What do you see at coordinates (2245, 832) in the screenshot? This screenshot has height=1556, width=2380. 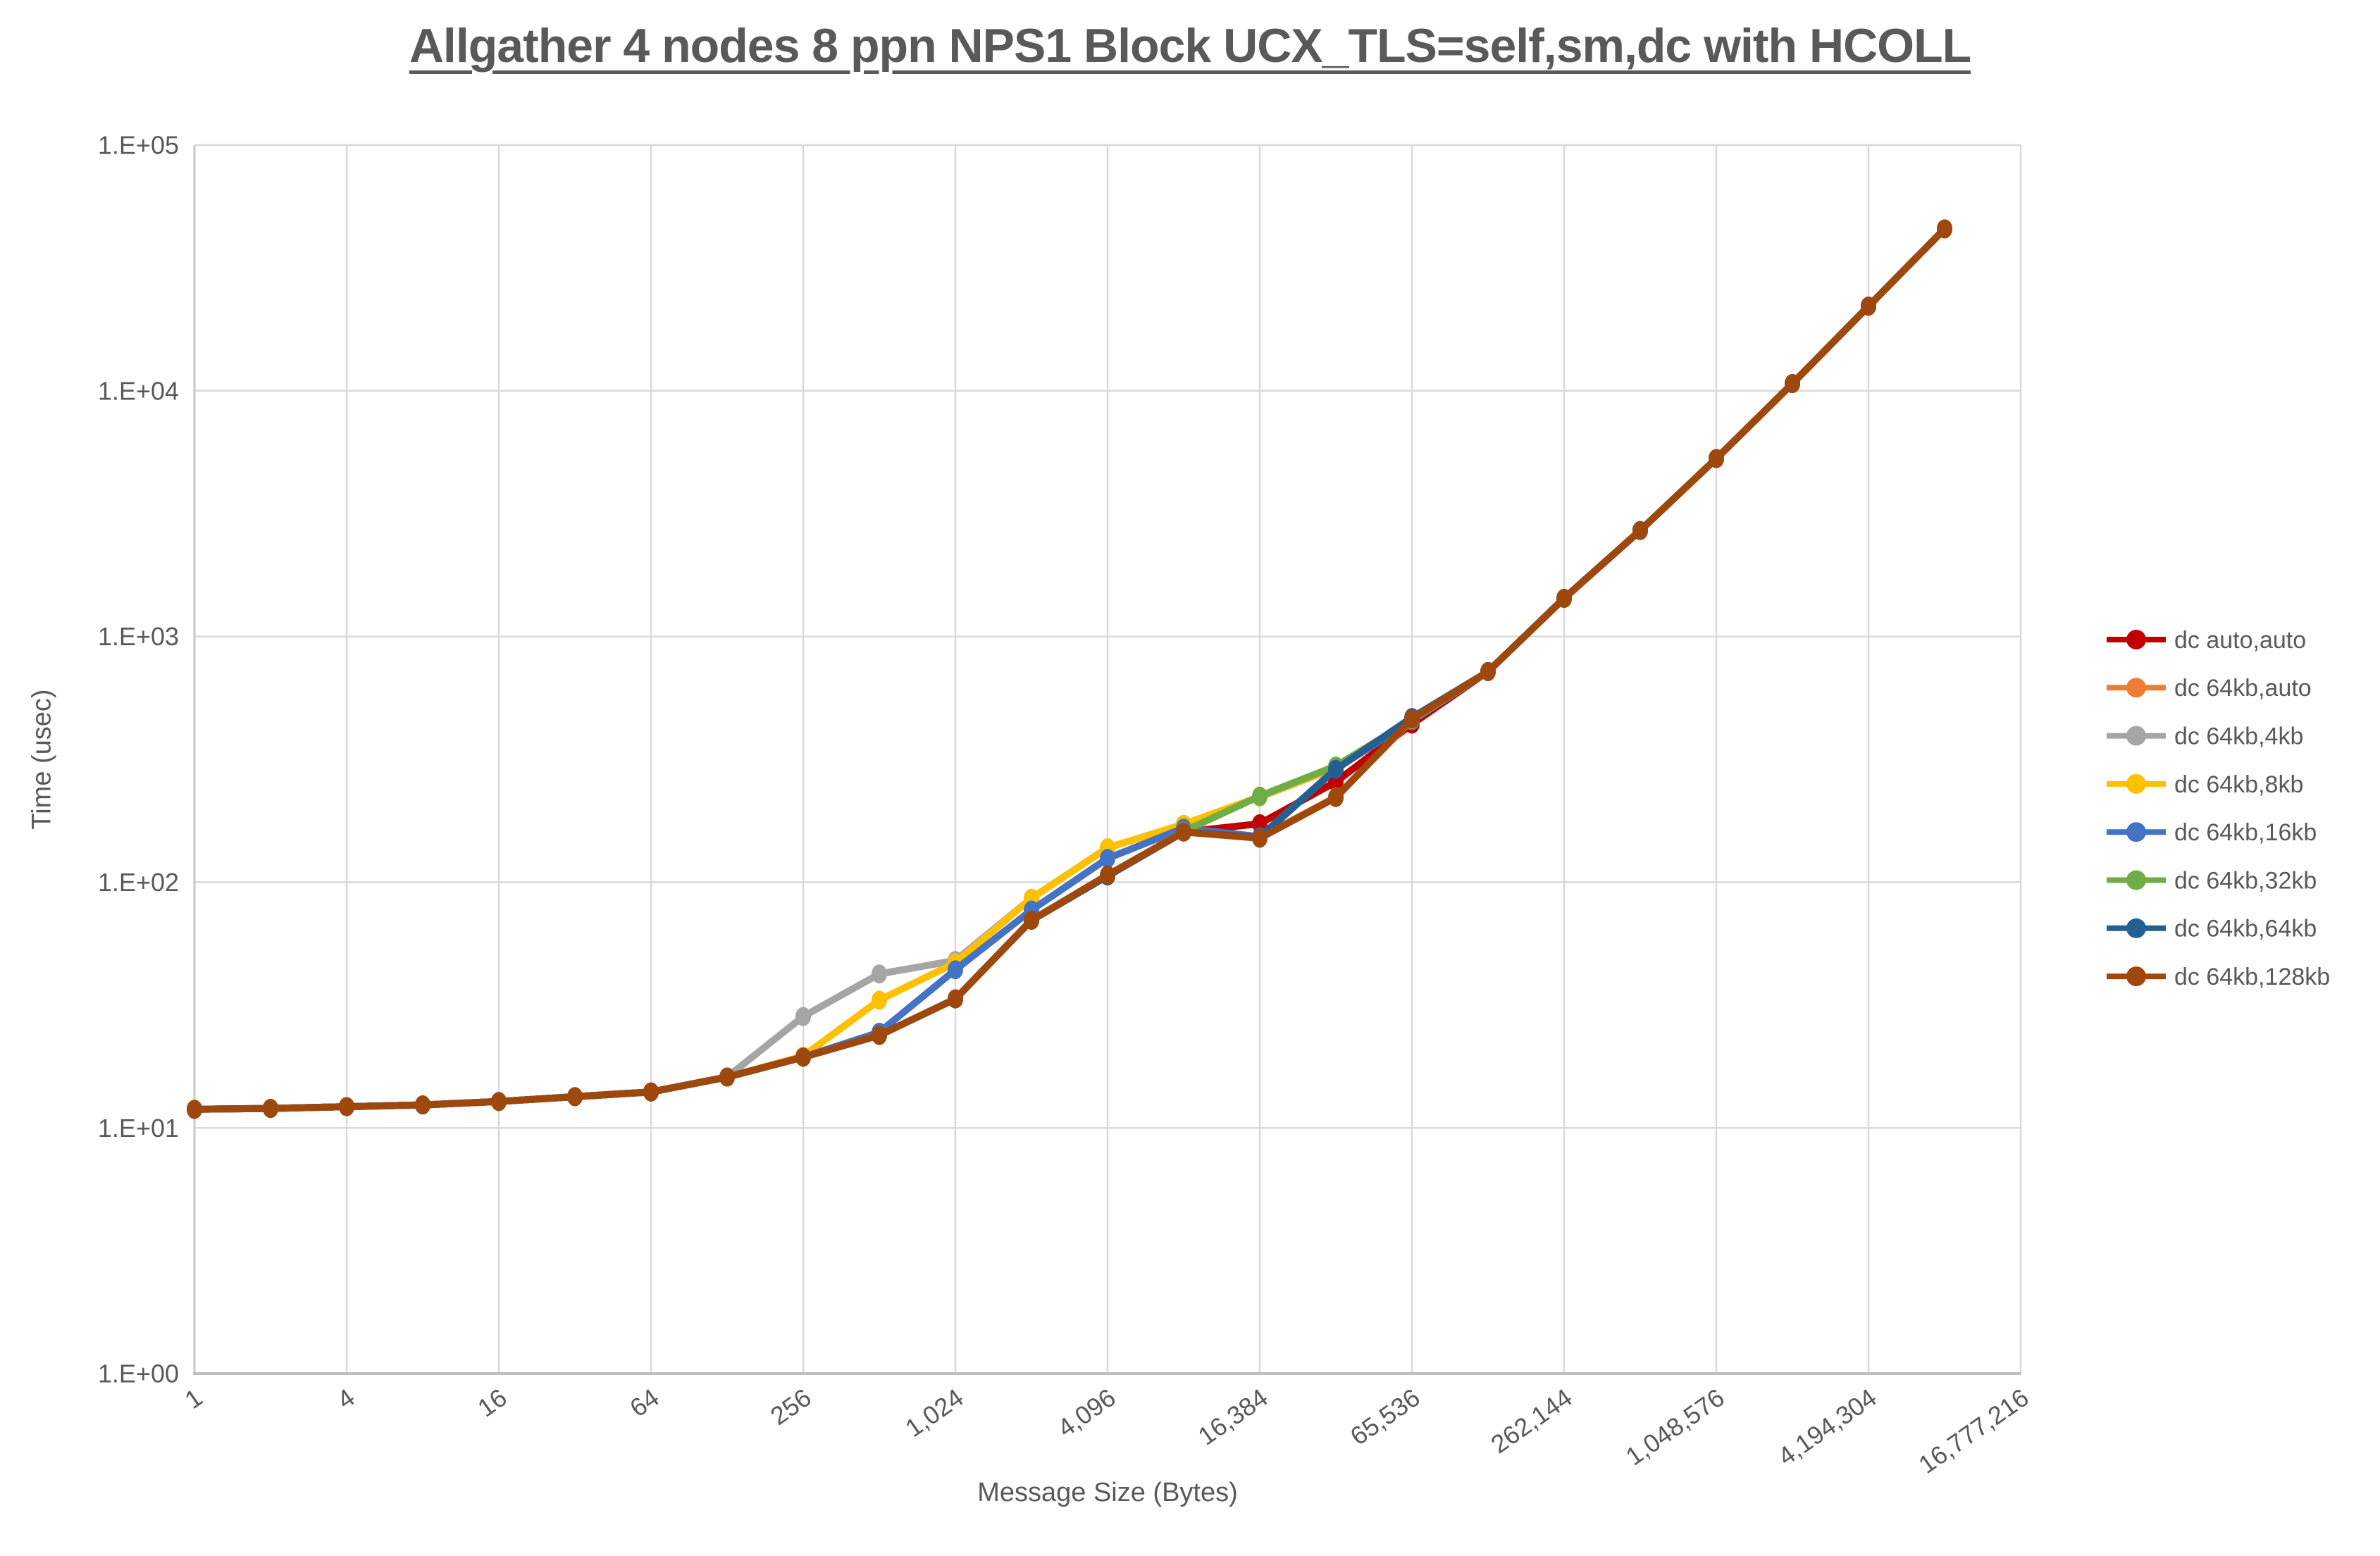 I see `legend-item-label: dc 64kb,16kb` at bounding box center [2245, 832].